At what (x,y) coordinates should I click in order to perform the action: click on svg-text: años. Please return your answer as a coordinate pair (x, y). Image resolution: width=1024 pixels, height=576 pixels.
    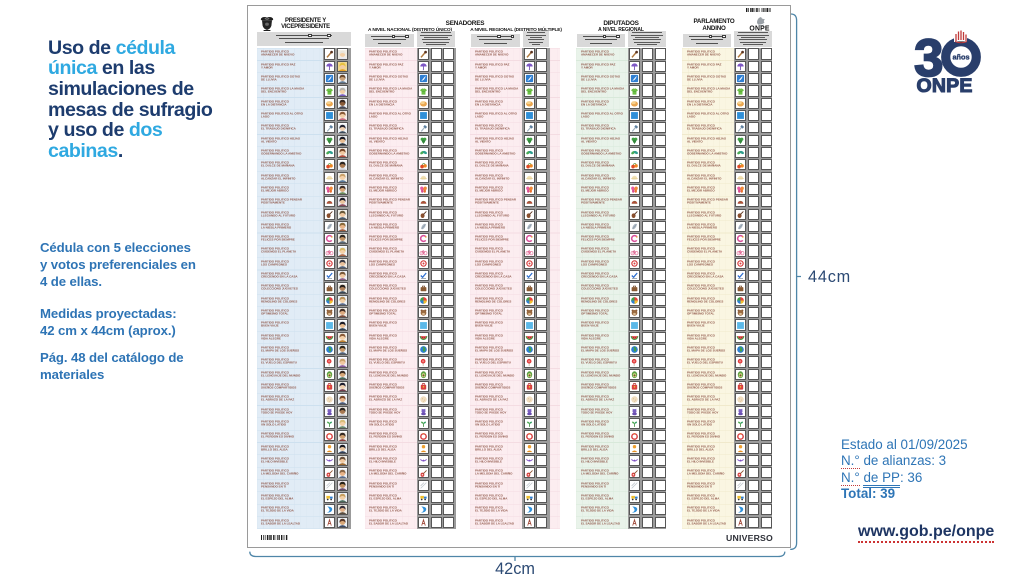
    Looking at the image, I should click on (960, 57).